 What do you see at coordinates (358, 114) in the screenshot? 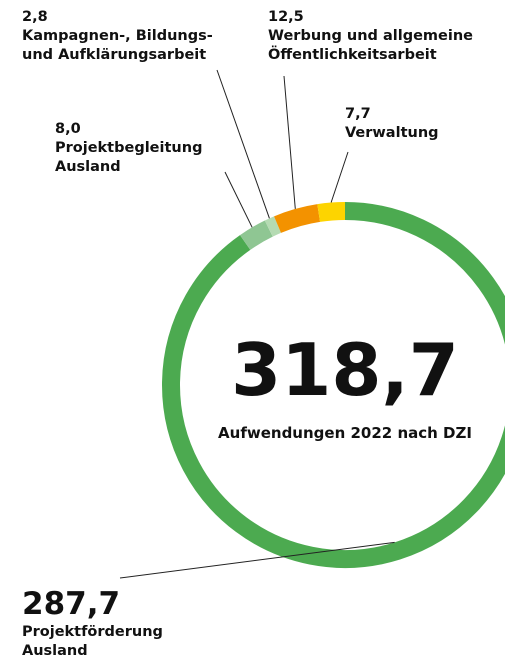
I see `value-label: 7,7` at bounding box center [358, 114].